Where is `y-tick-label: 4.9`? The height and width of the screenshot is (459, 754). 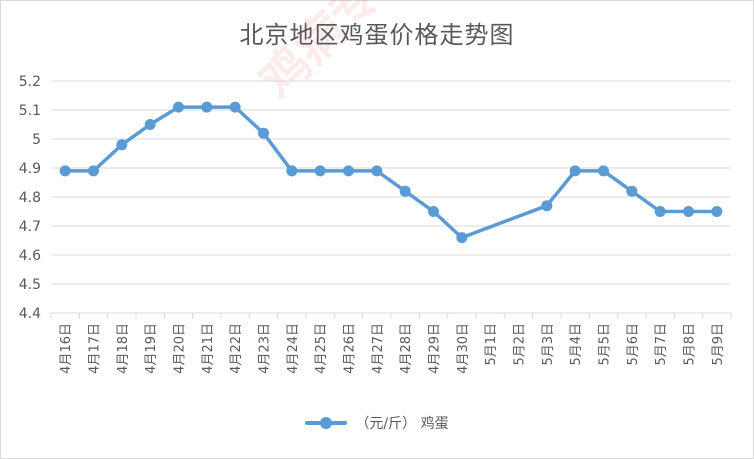
y-tick-label: 4.9 is located at coordinates (30, 169).